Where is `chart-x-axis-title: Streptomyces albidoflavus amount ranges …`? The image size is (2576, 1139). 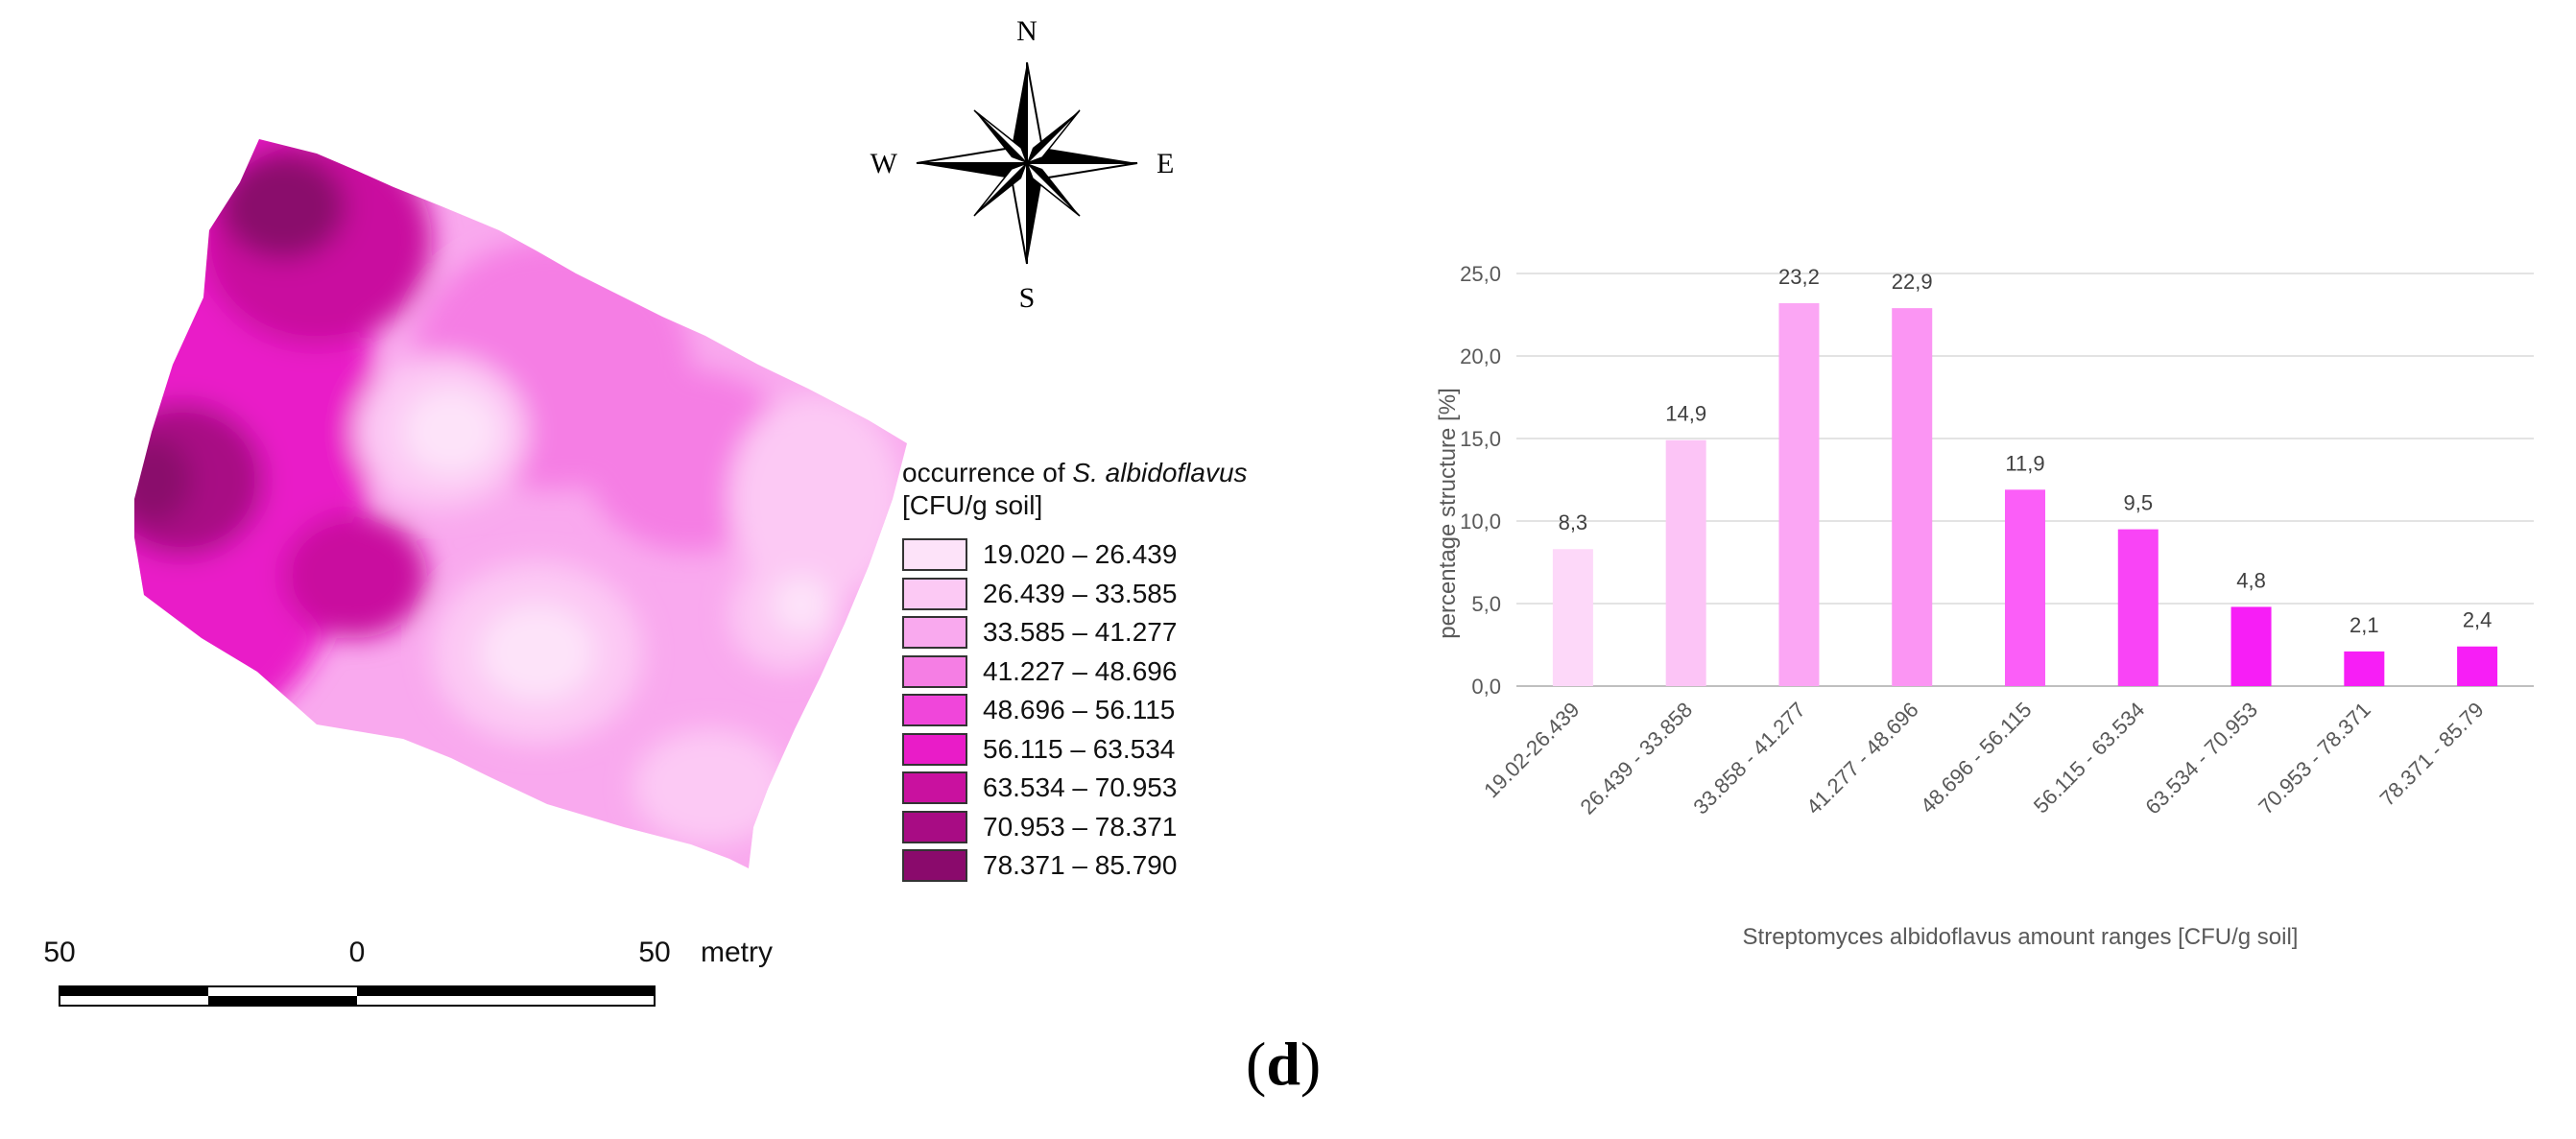
chart-x-axis-title: Streptomyces albidoflavus amount ranges … is located at coordinates (2021, 937).